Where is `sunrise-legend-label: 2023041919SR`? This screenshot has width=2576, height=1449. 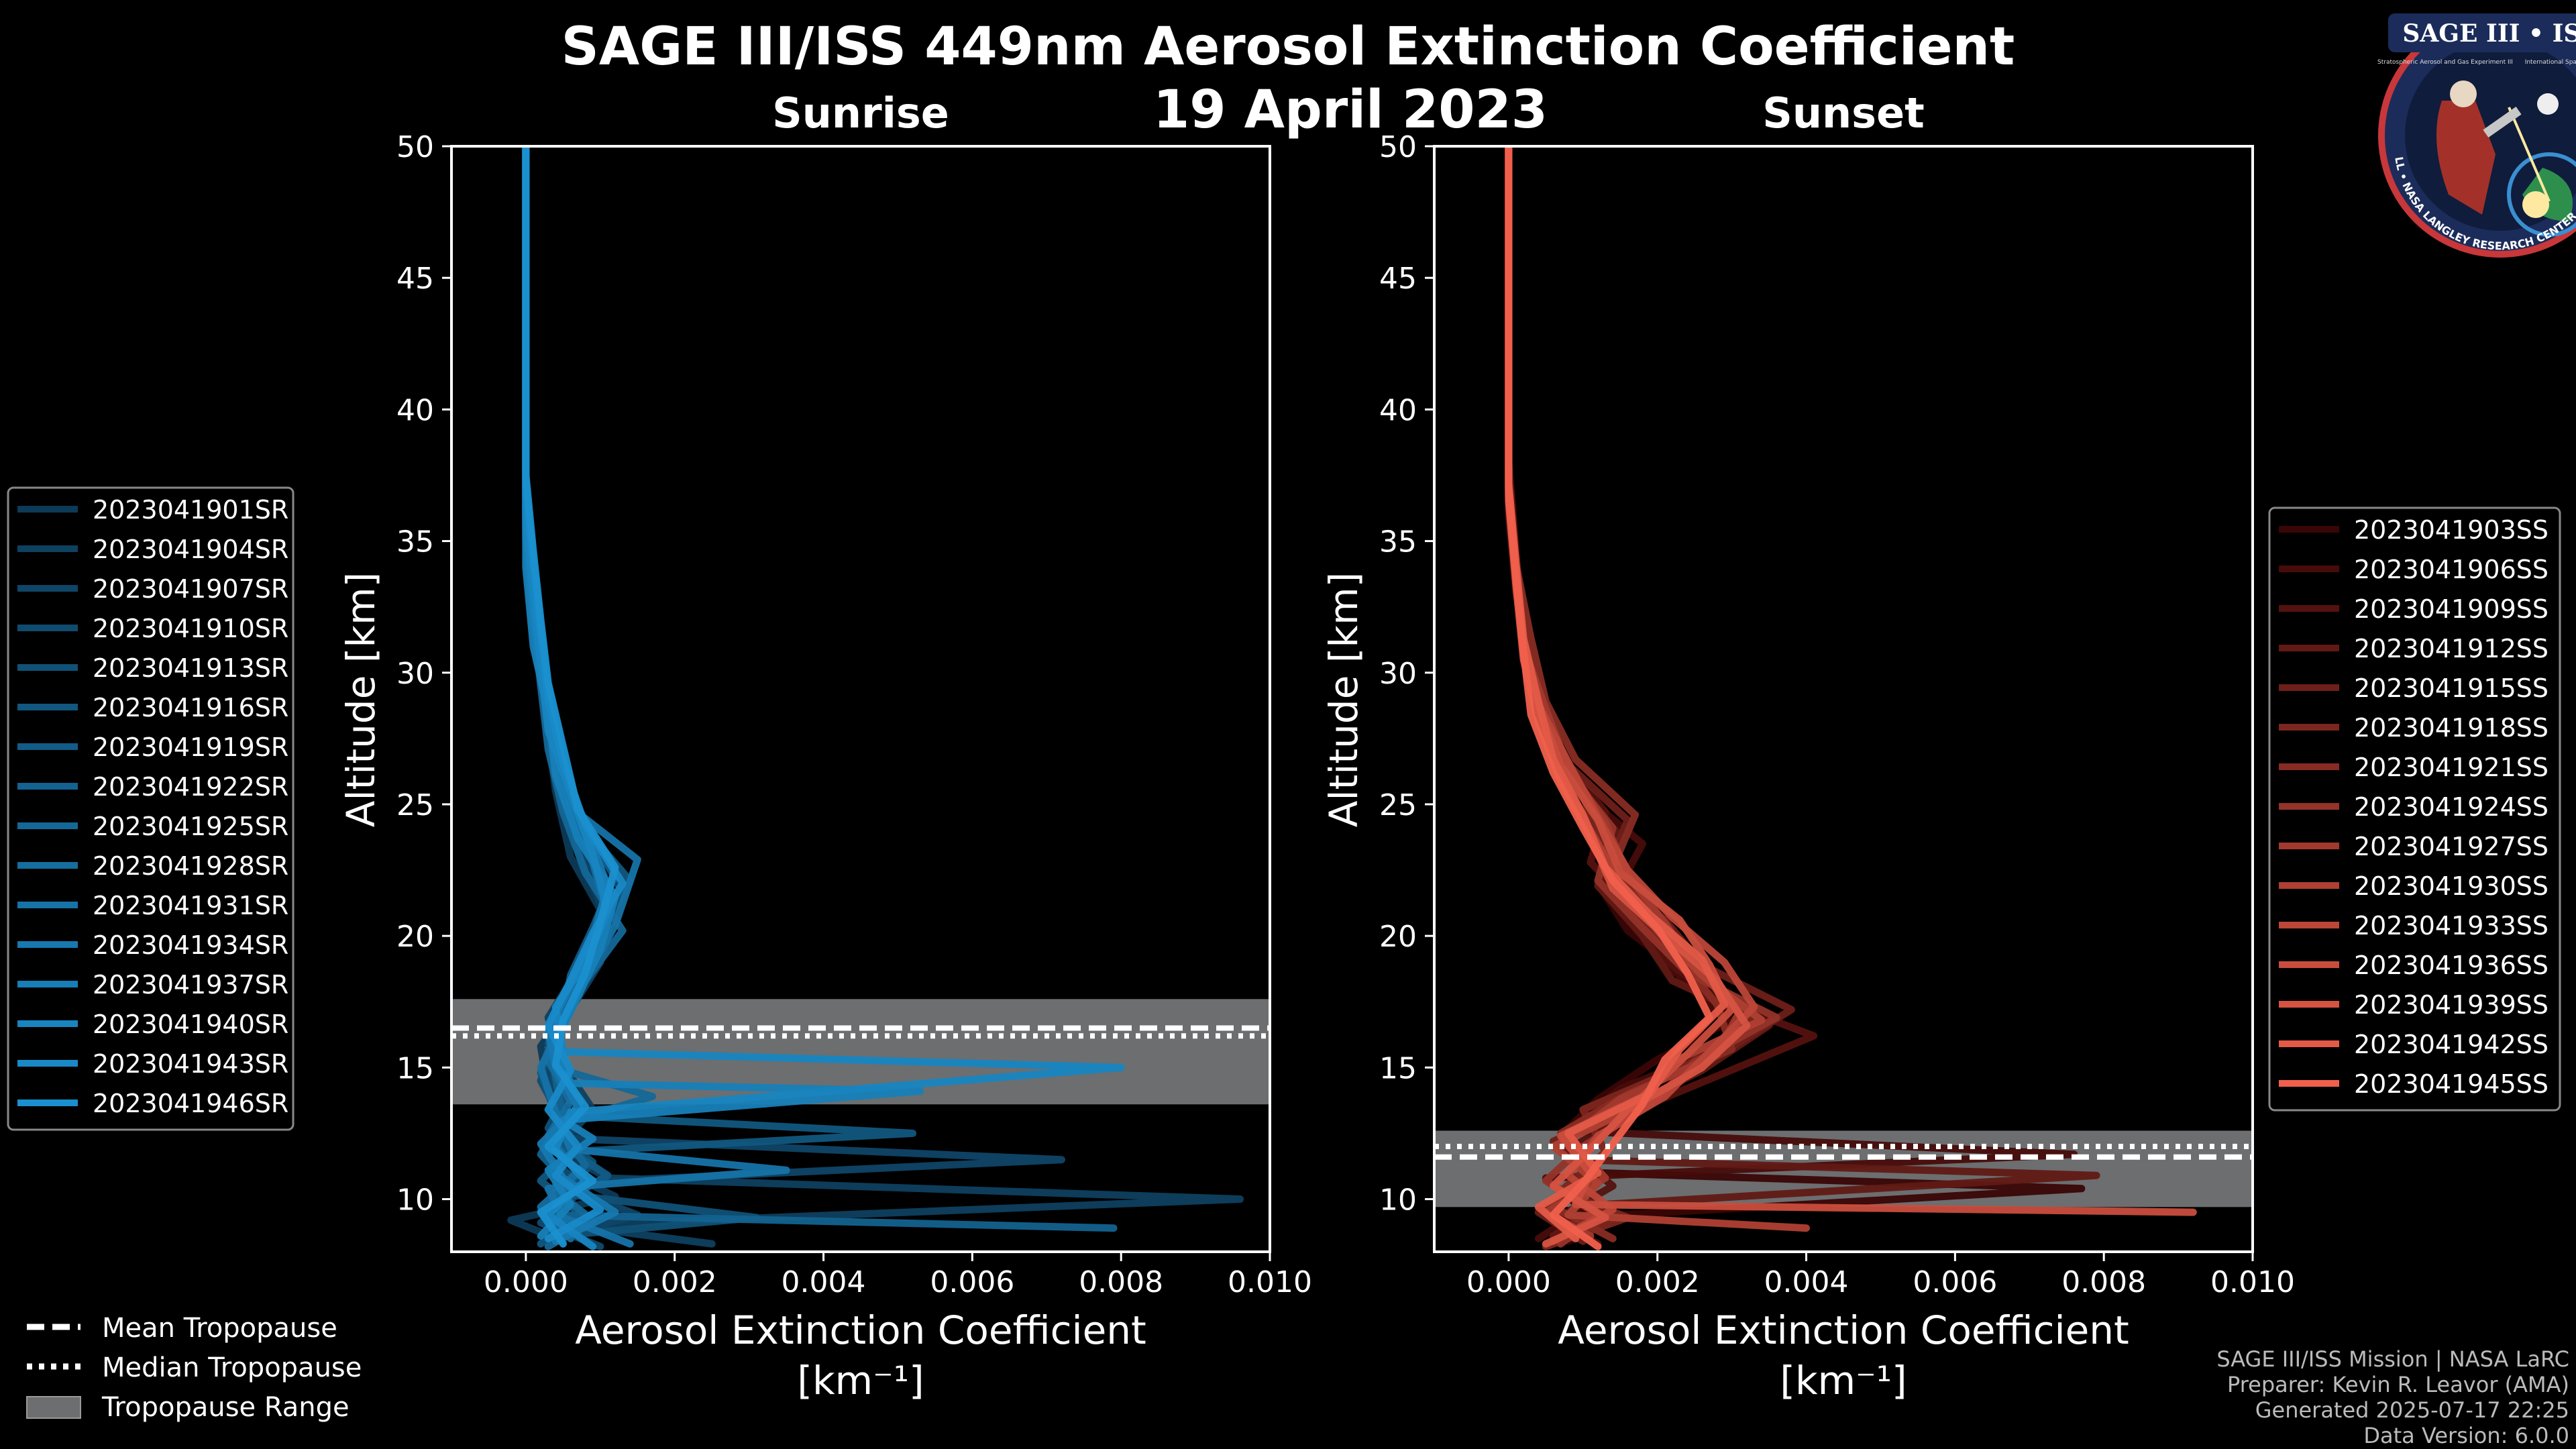 sunrise-legend-label: 2023041919SR is located at coordinates (190, 747).